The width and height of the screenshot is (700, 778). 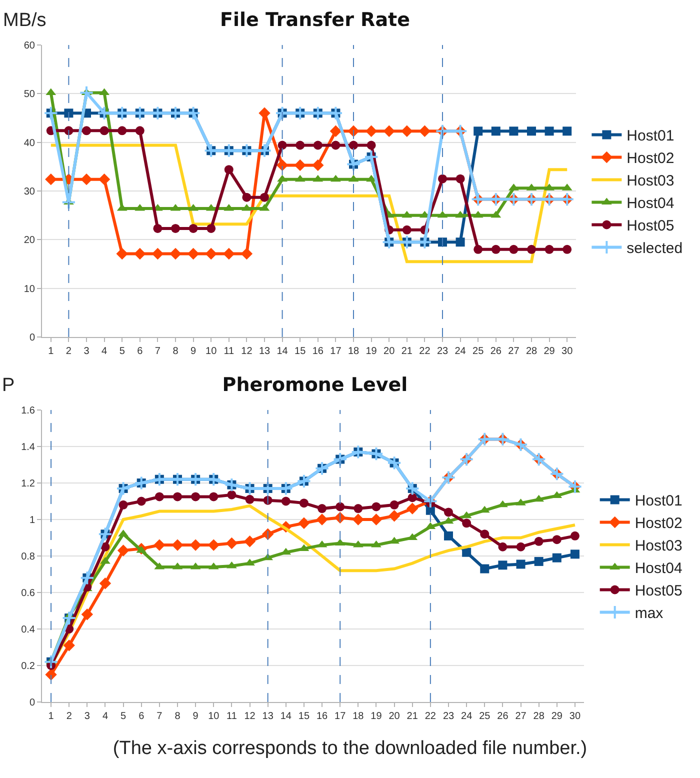 What do you see at coordinates (315, 20) in the screenshot?
I see `chart-title: File Transfer Rate` at bounding box center [315, 20].